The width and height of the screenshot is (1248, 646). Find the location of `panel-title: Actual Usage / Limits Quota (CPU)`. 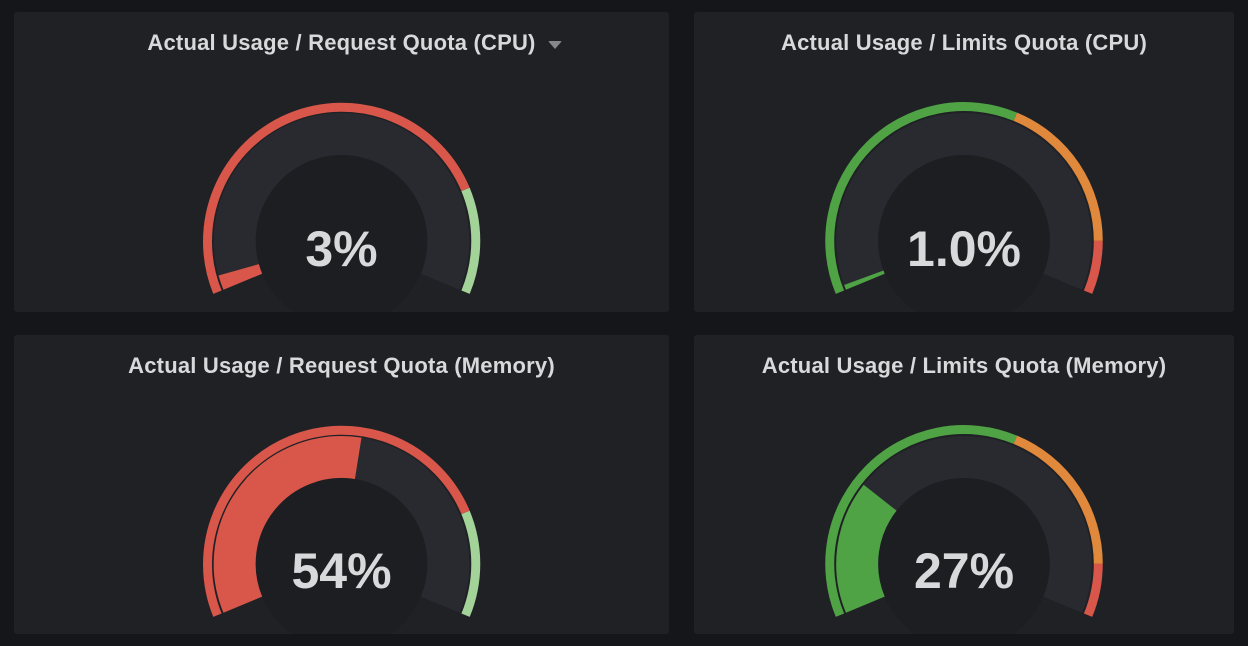

panel-title: Actual Usage / Limits Quota (CPU) is located at coordinates (964, 42).